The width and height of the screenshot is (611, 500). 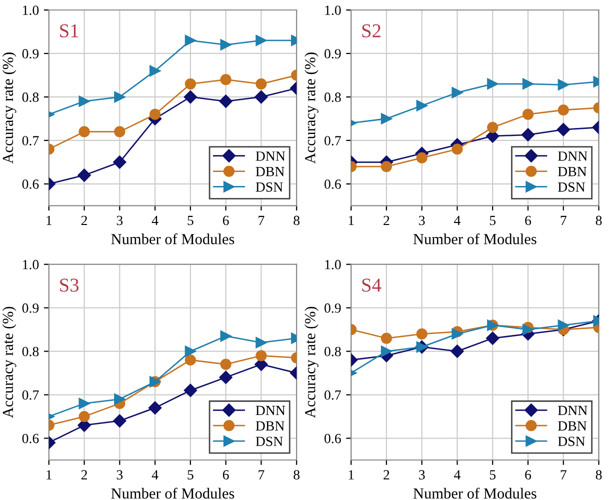 I want to click on text: S2, so click(x=371, y=31).